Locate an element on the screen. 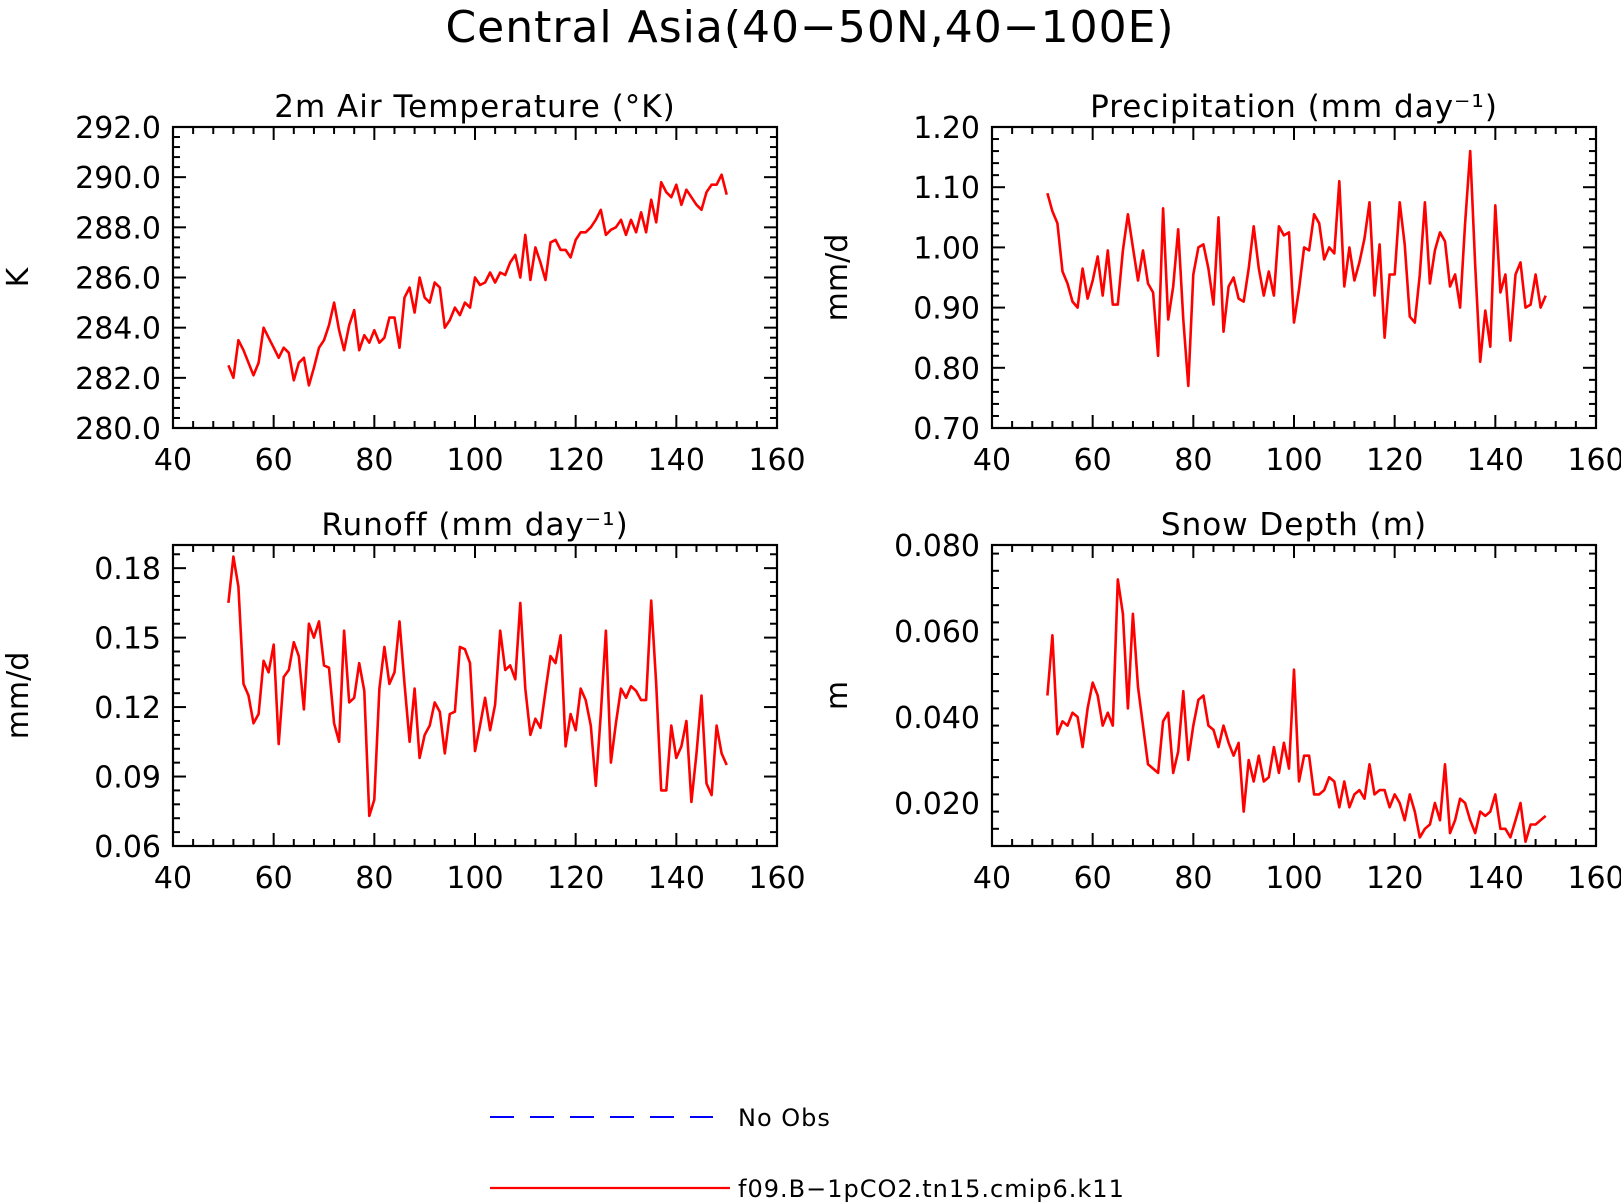  y-tick-label: 1.10 is located at coordinates (946, 188).